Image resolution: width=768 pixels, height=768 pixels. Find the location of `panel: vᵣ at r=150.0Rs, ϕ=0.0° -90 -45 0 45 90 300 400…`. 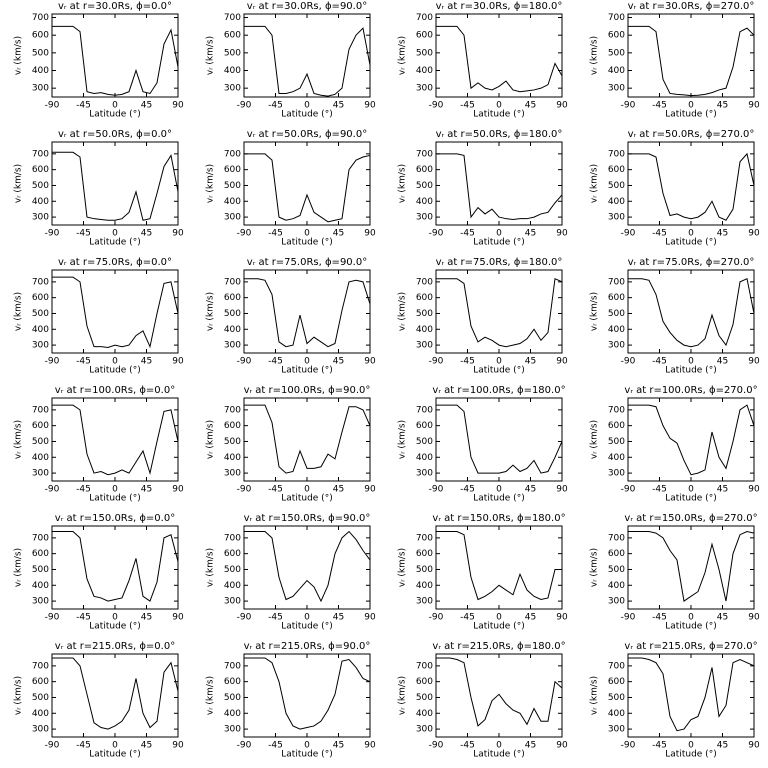

panel: vᵣ at r=150.0Rs, ϕ=0.0° -90 -45 0 45 90 300 400… is located at coordinates (99, 572).